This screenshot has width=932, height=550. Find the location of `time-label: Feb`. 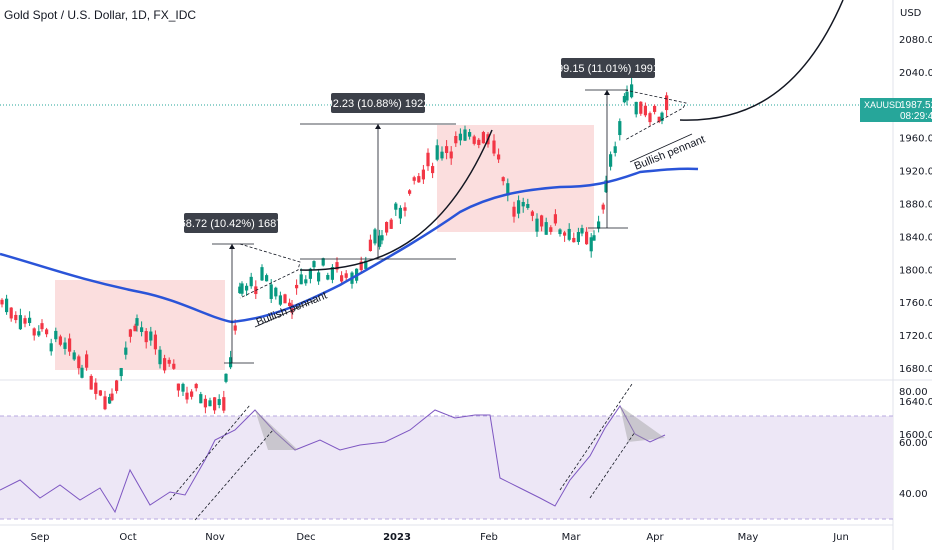

time-label: Feb is located at coordinates (489, 537).